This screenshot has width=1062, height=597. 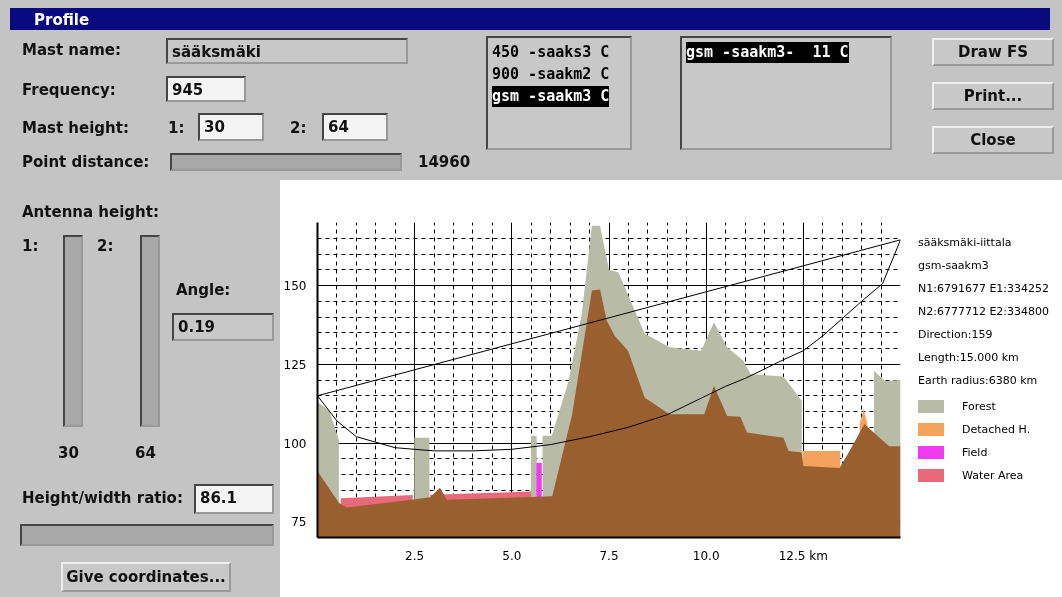 I want to click on y-tick-label: 75, so click(x=299, y=522).